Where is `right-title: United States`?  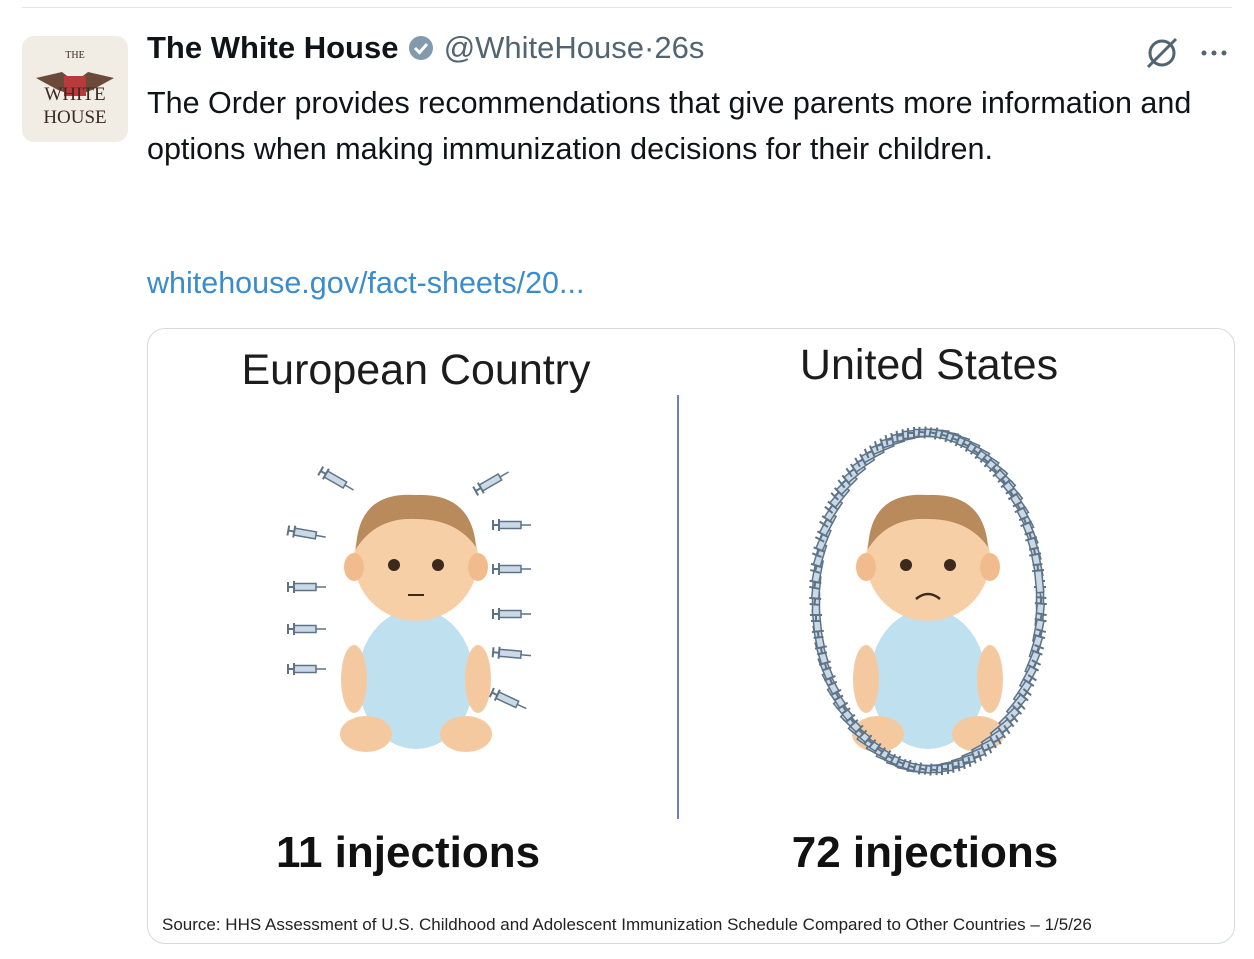
right-title: United States is located at coordinates (929, 365).